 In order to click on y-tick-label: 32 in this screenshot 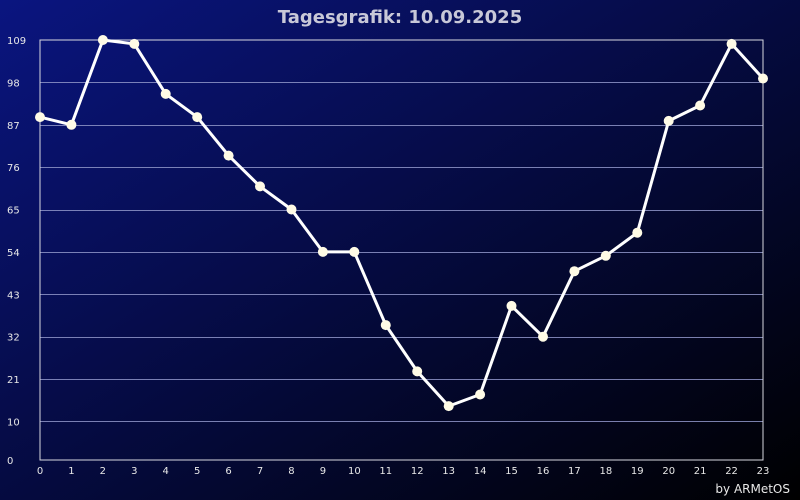, I will do `click(13, 338)`.